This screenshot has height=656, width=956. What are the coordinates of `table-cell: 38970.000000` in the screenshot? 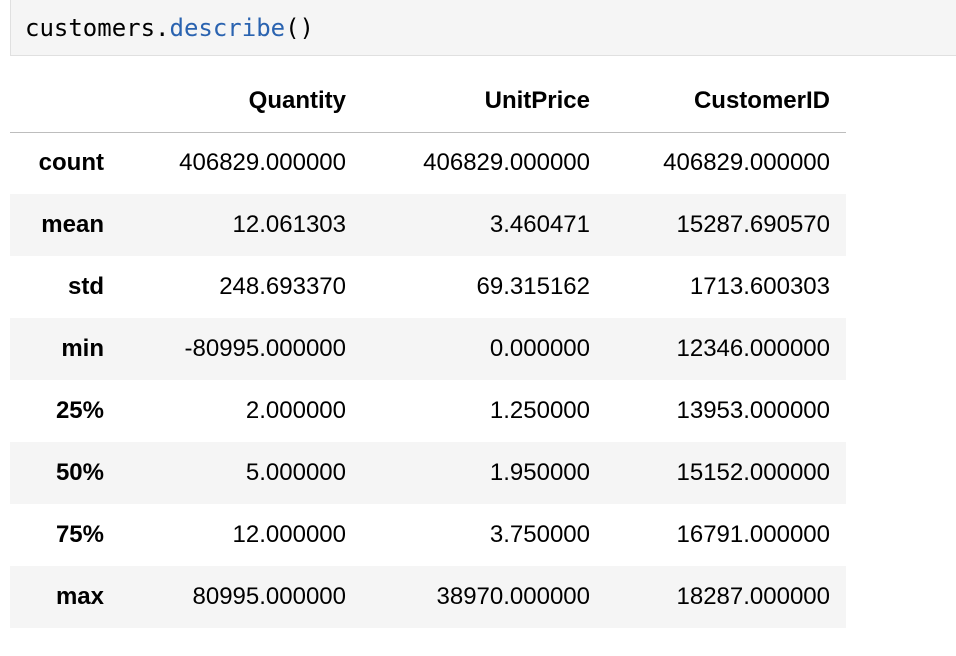 It's located at (513, 596).